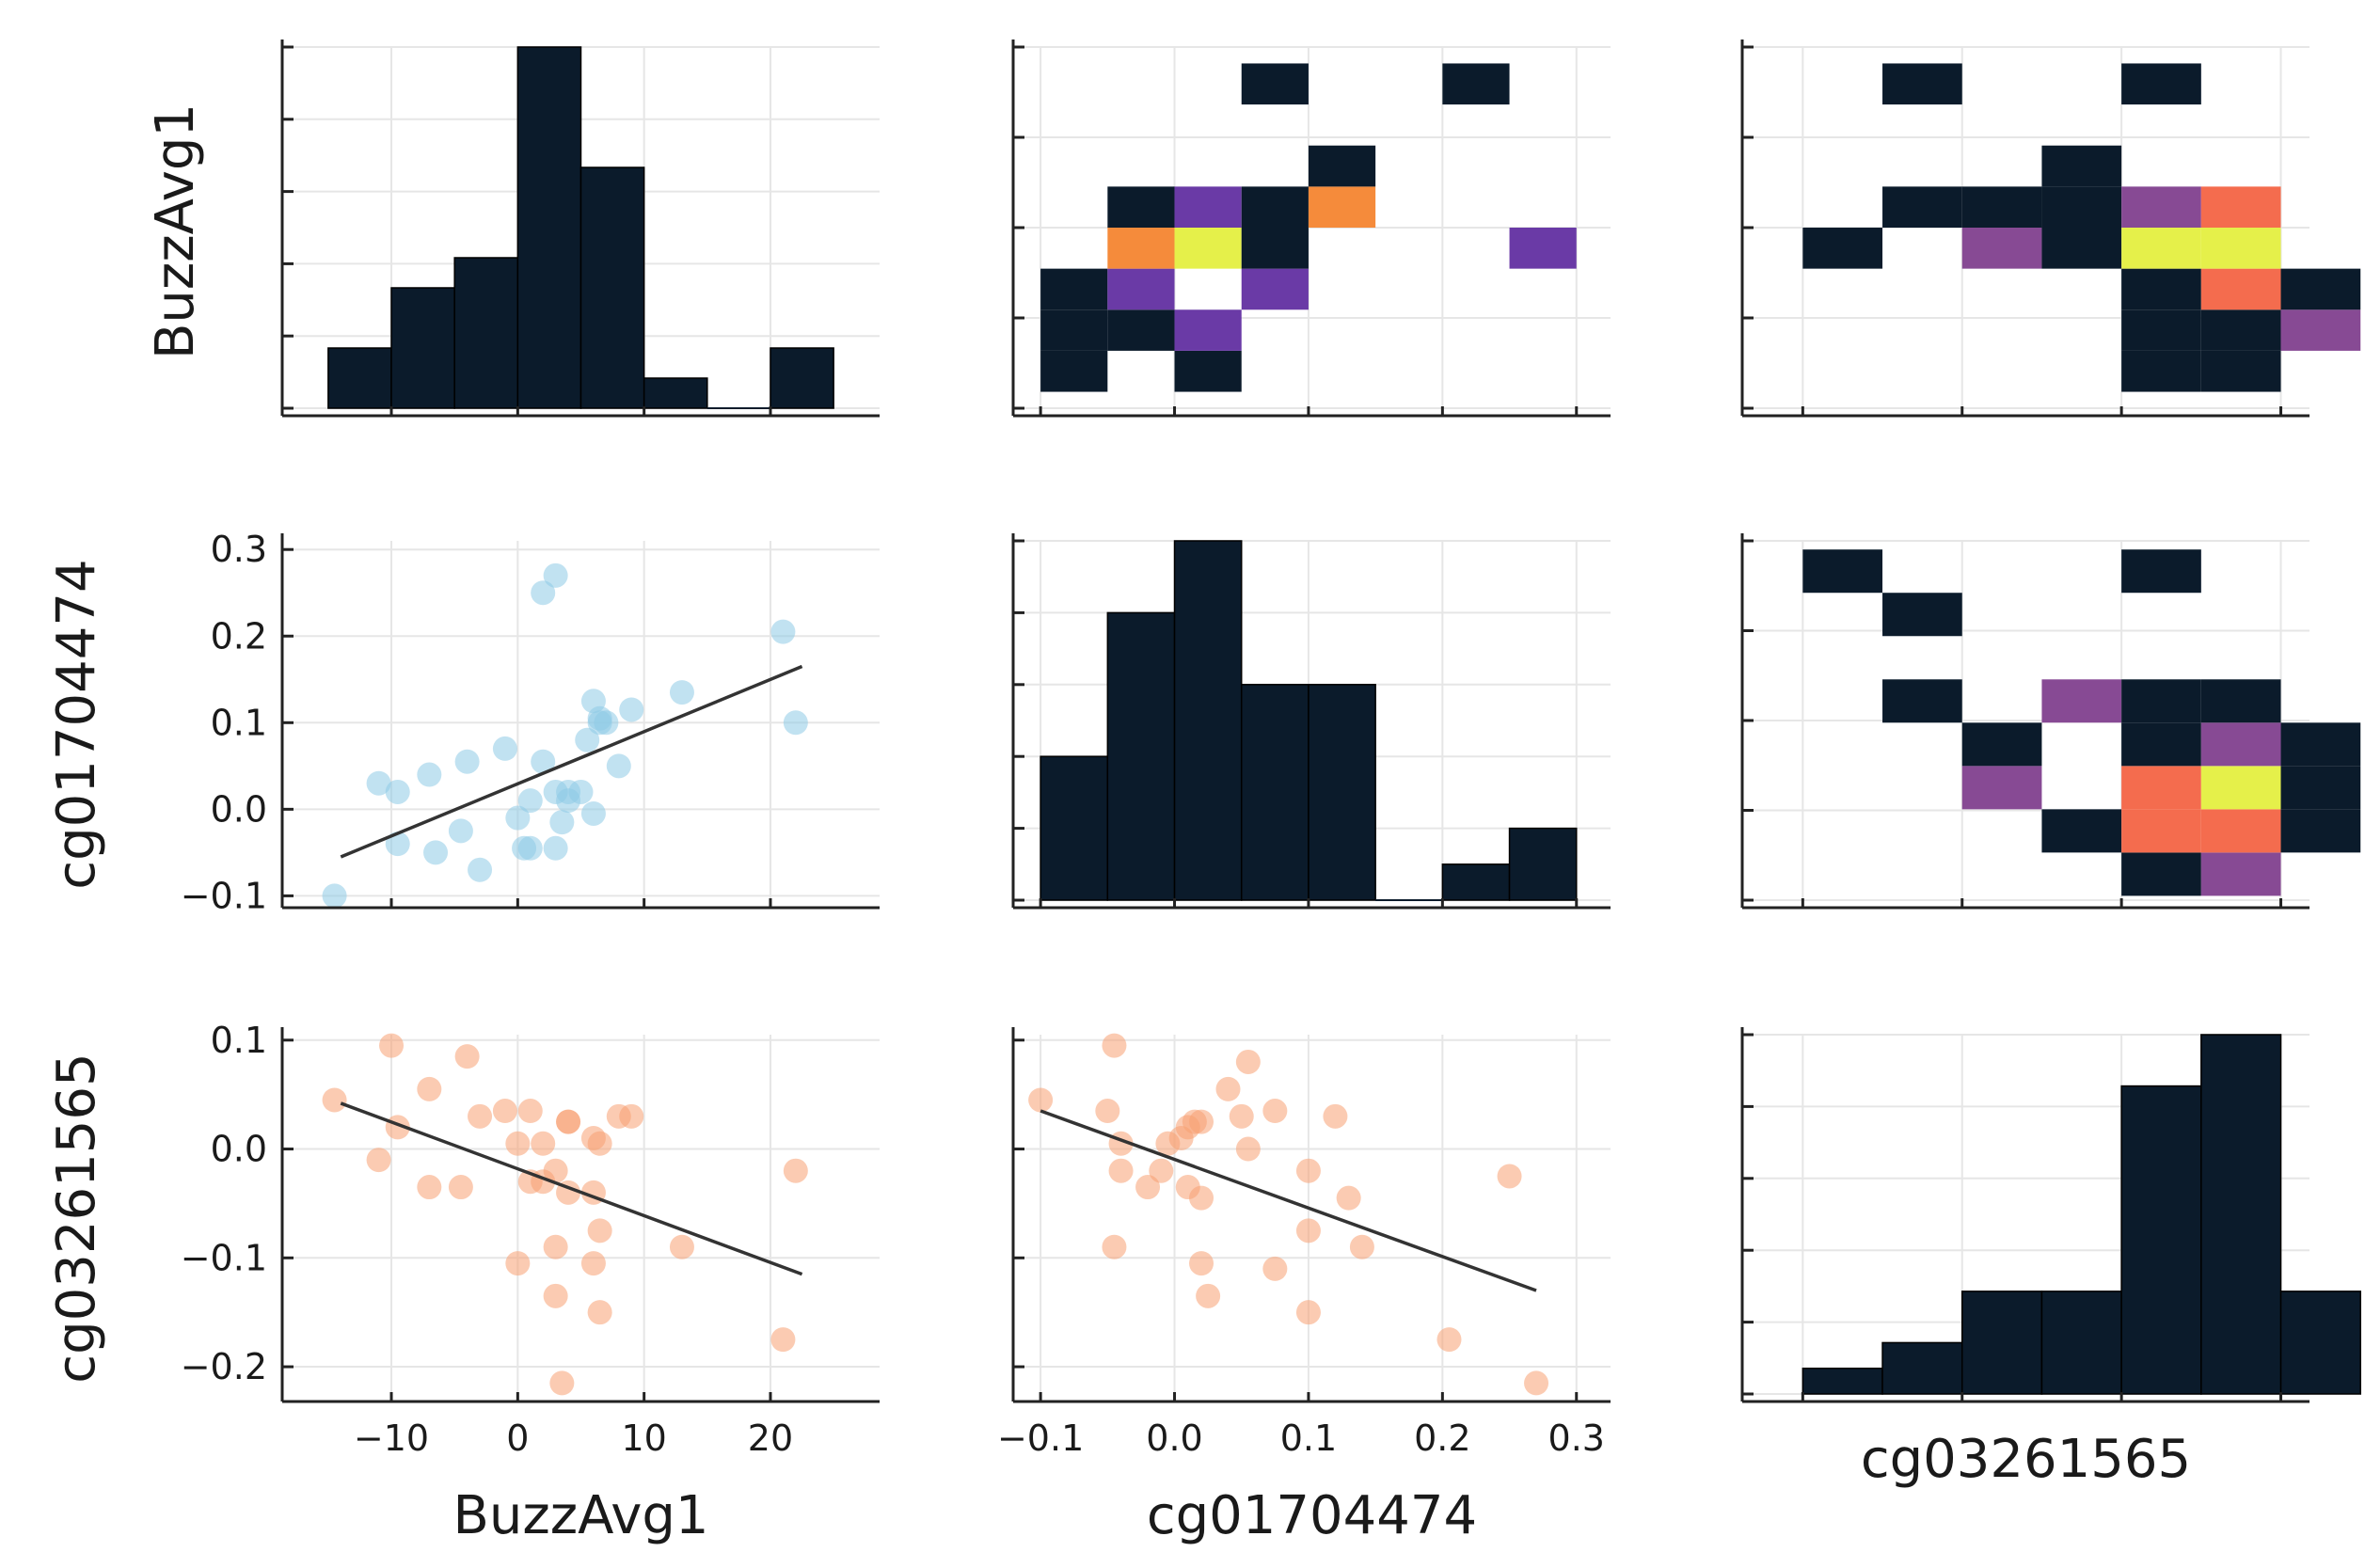 The width and height of the screenshot is (2365, 1568). Describe the element at coordinates (224, 895) in the screenshot. I see `panel-1-0-ytick-label: −0.1` at that location.